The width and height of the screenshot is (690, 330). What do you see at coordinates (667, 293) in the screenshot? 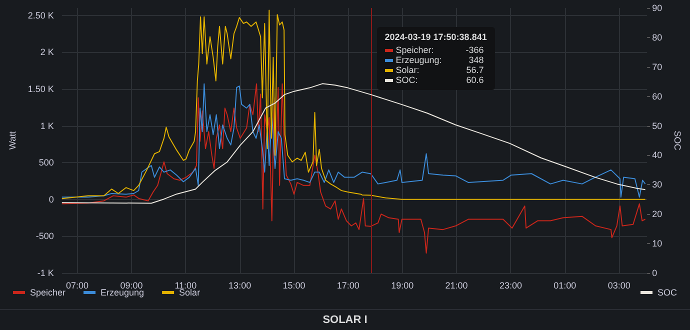
I see `legend-label: SOC` at bounding box center [667, 293].